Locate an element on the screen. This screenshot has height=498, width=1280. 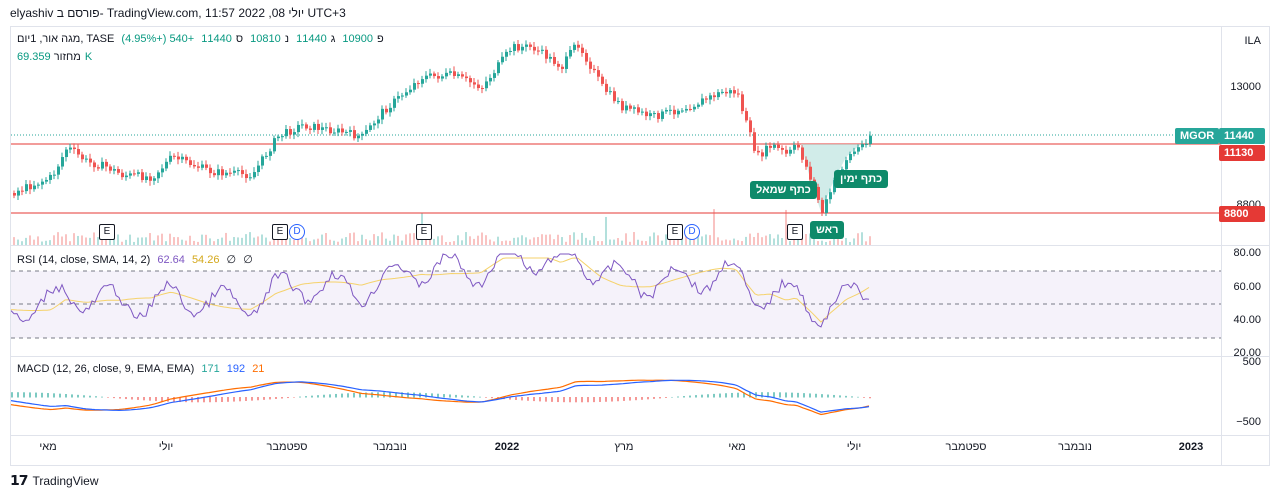
rsi-tick: 60.00 is located at coordinates (1247, 287).